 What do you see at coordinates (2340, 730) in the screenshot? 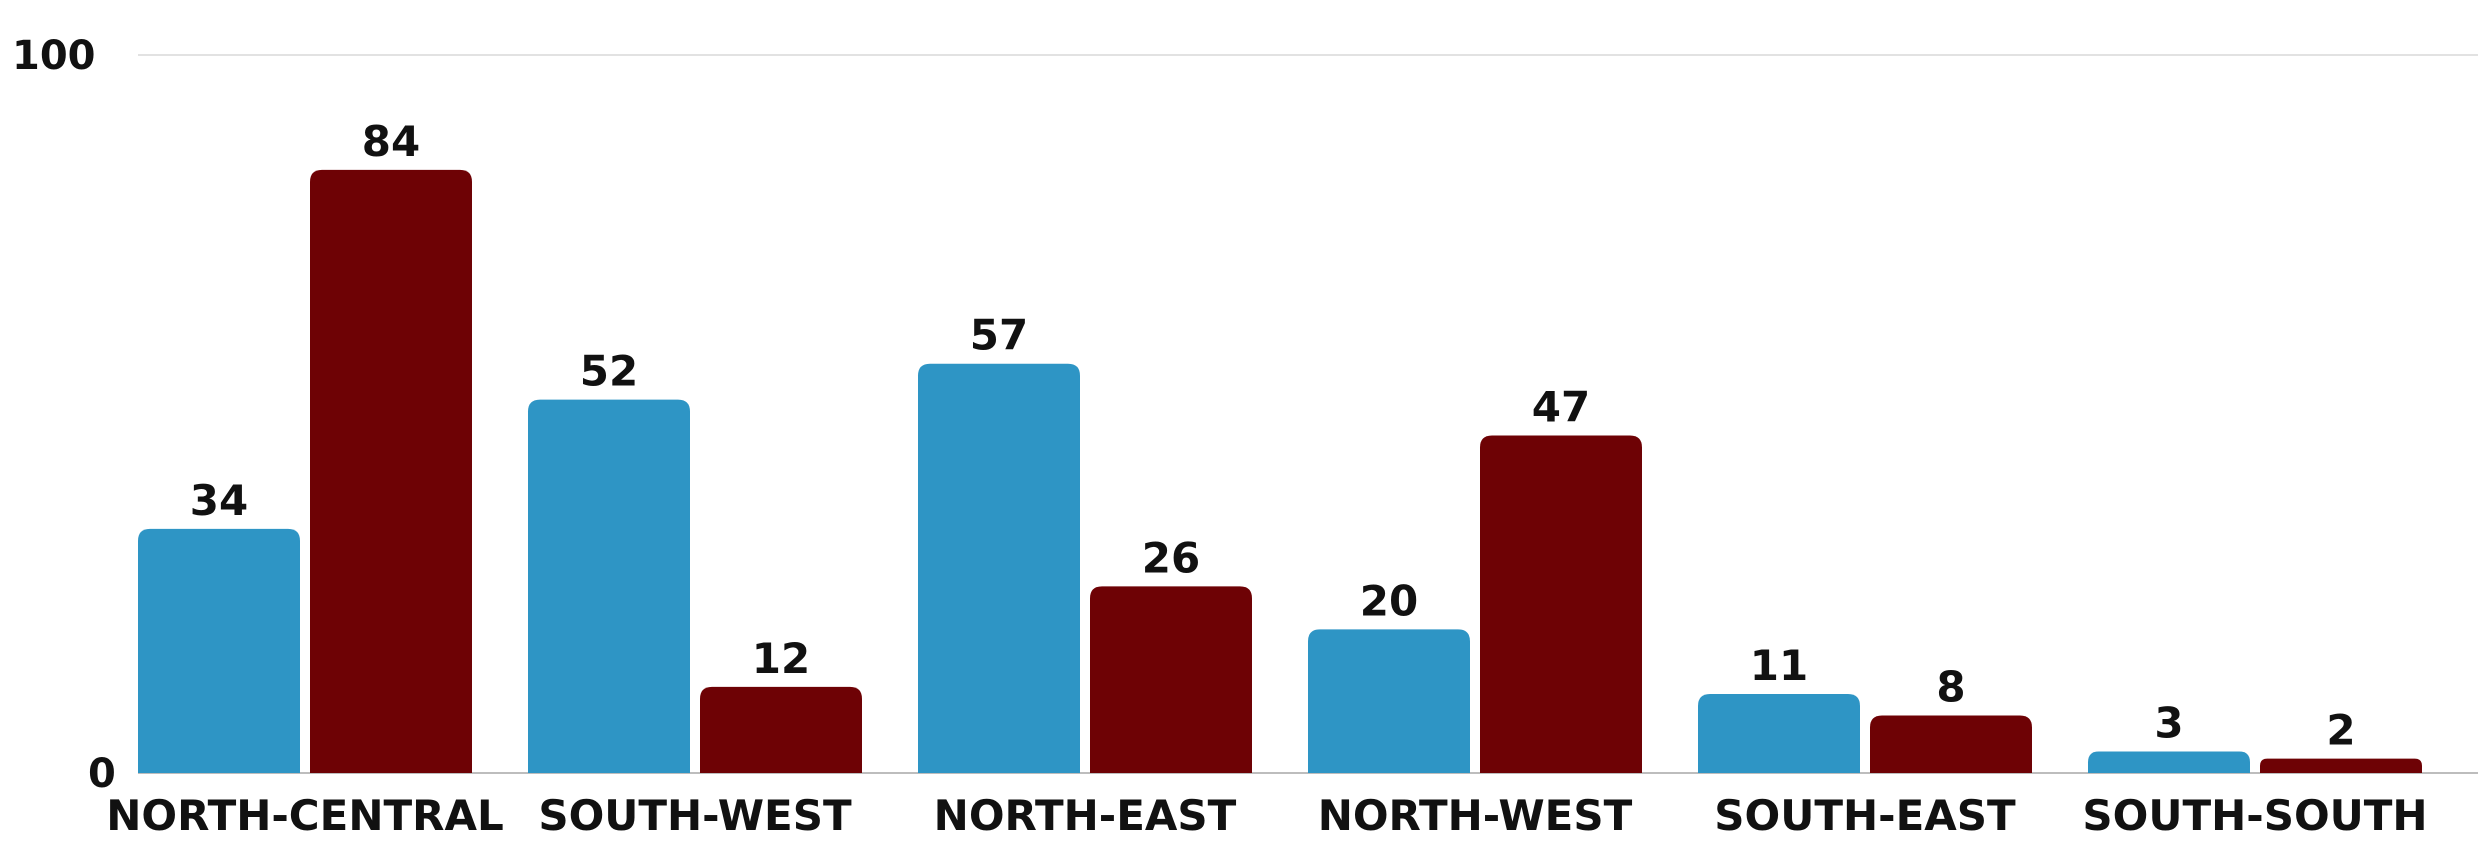
I see `data-label: 2` at bounding box center [2340, 730].